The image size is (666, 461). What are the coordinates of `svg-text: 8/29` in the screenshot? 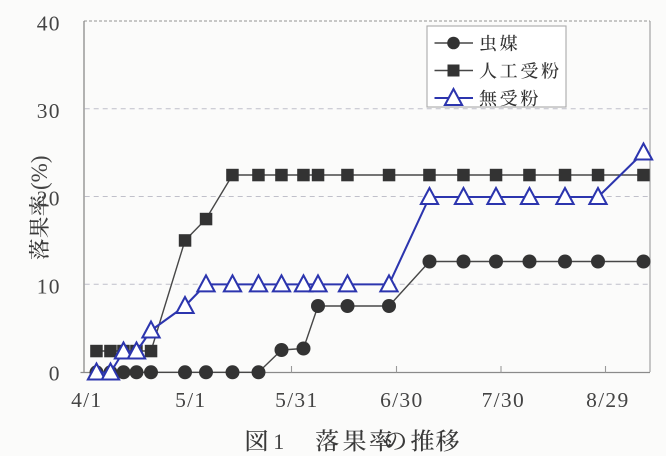 It's located at (607, 400).